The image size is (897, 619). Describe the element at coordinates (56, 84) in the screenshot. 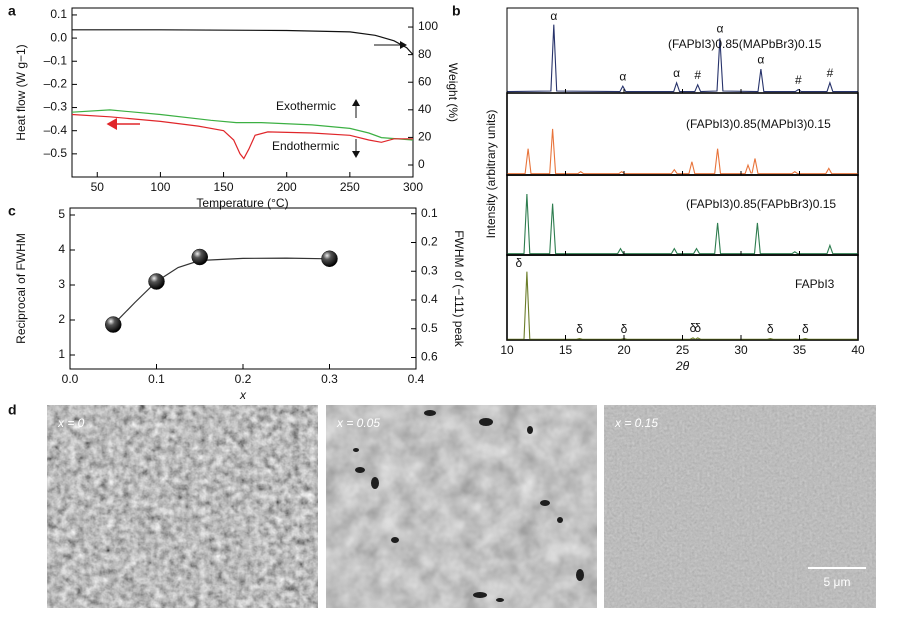

I see `y-tick-label: –0.2` at that location.